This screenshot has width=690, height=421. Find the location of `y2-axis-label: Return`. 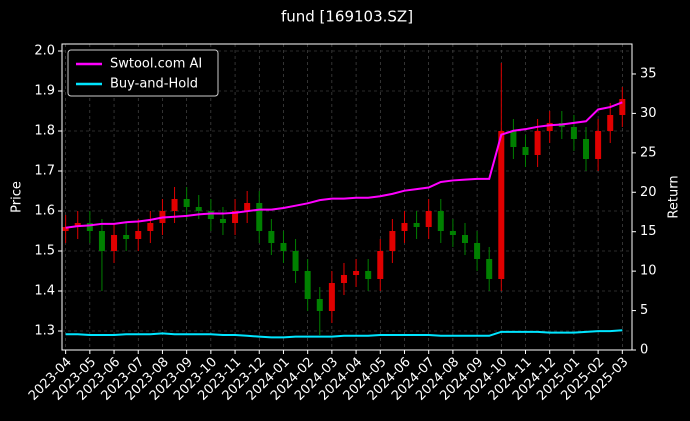

y2-axis-label: Return is located at coordinates (674, 196).